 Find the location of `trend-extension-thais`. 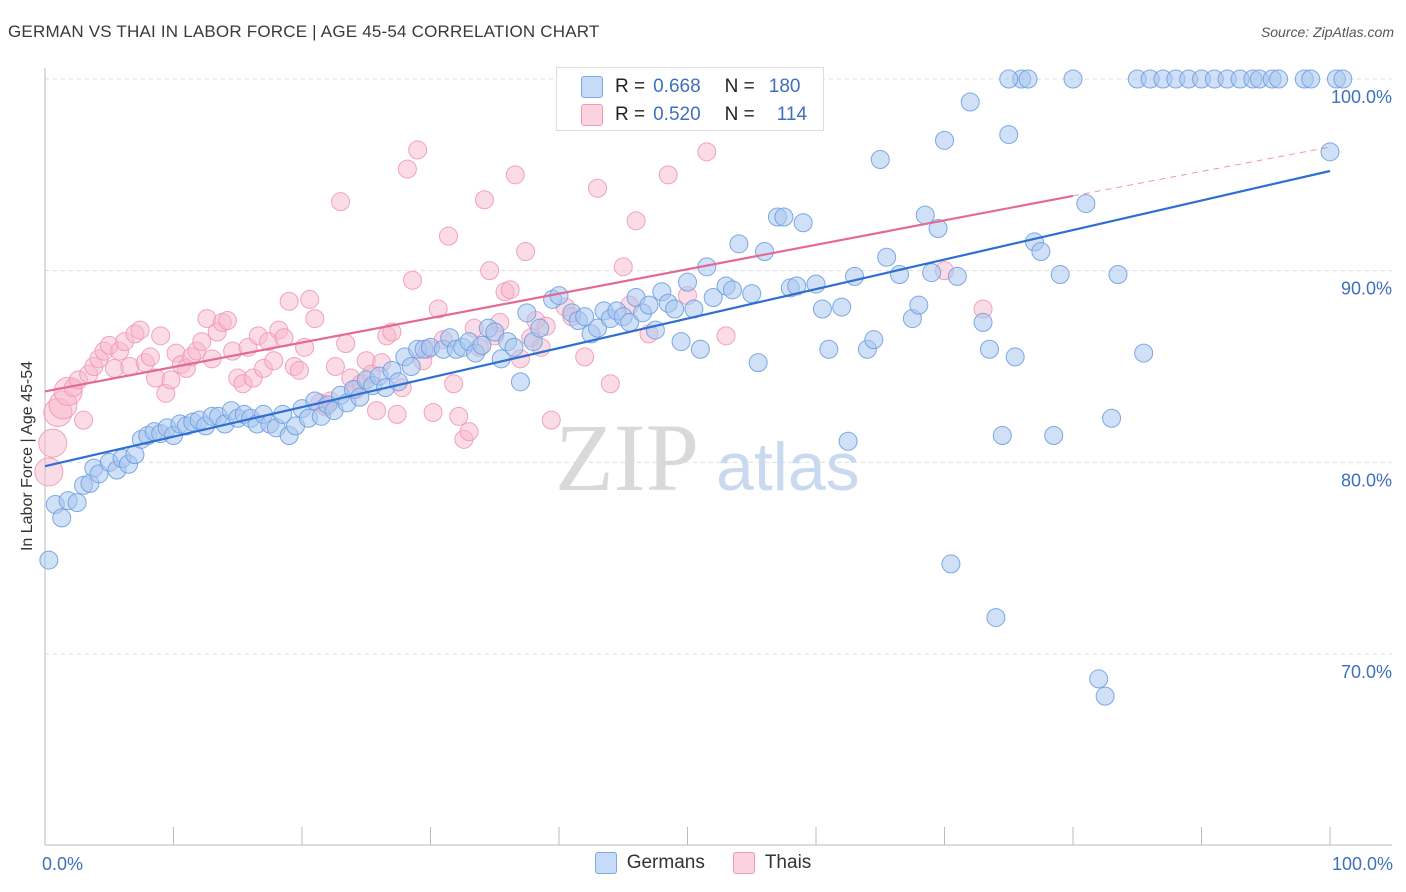

trend-extension-thais is located at coordinates (1201, 171).